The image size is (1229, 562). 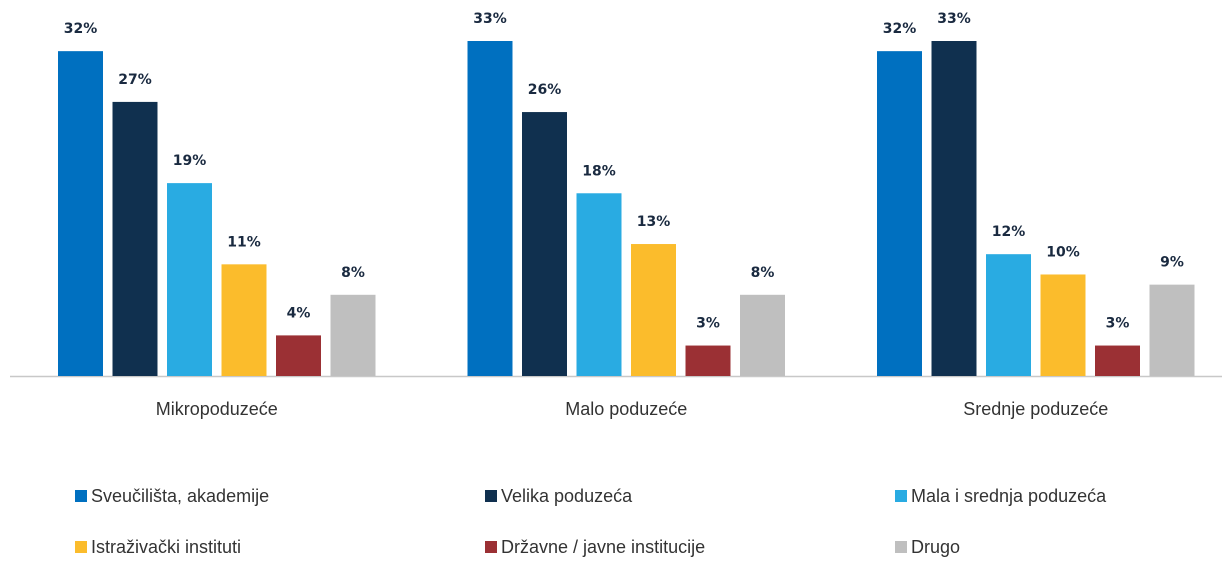 I want to click on legend-label: Mala i srednja poduzeća, so click(x=1009, y=496).